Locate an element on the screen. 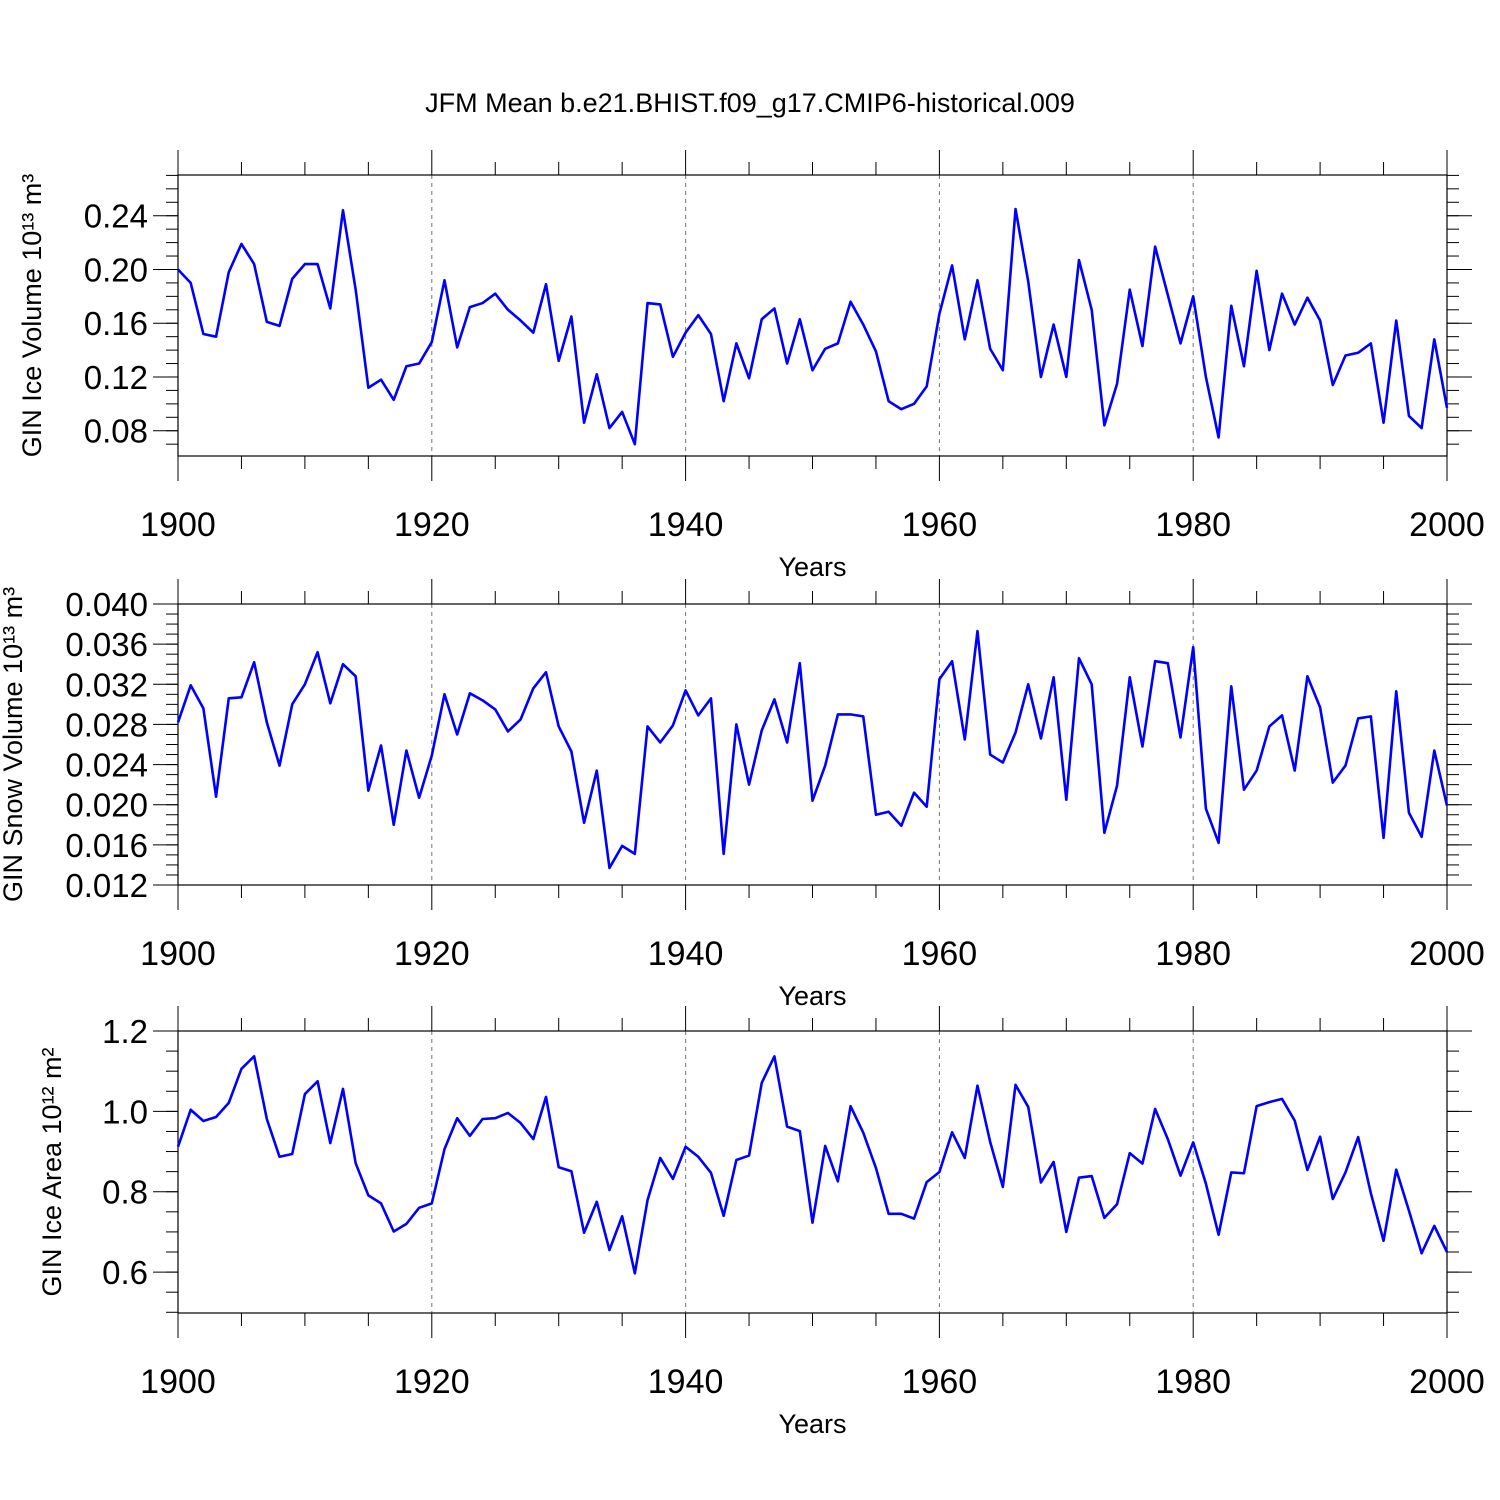 The image size is (1500, 1500). y-tick-label: 0.028 is located at coordinates (106, 724).